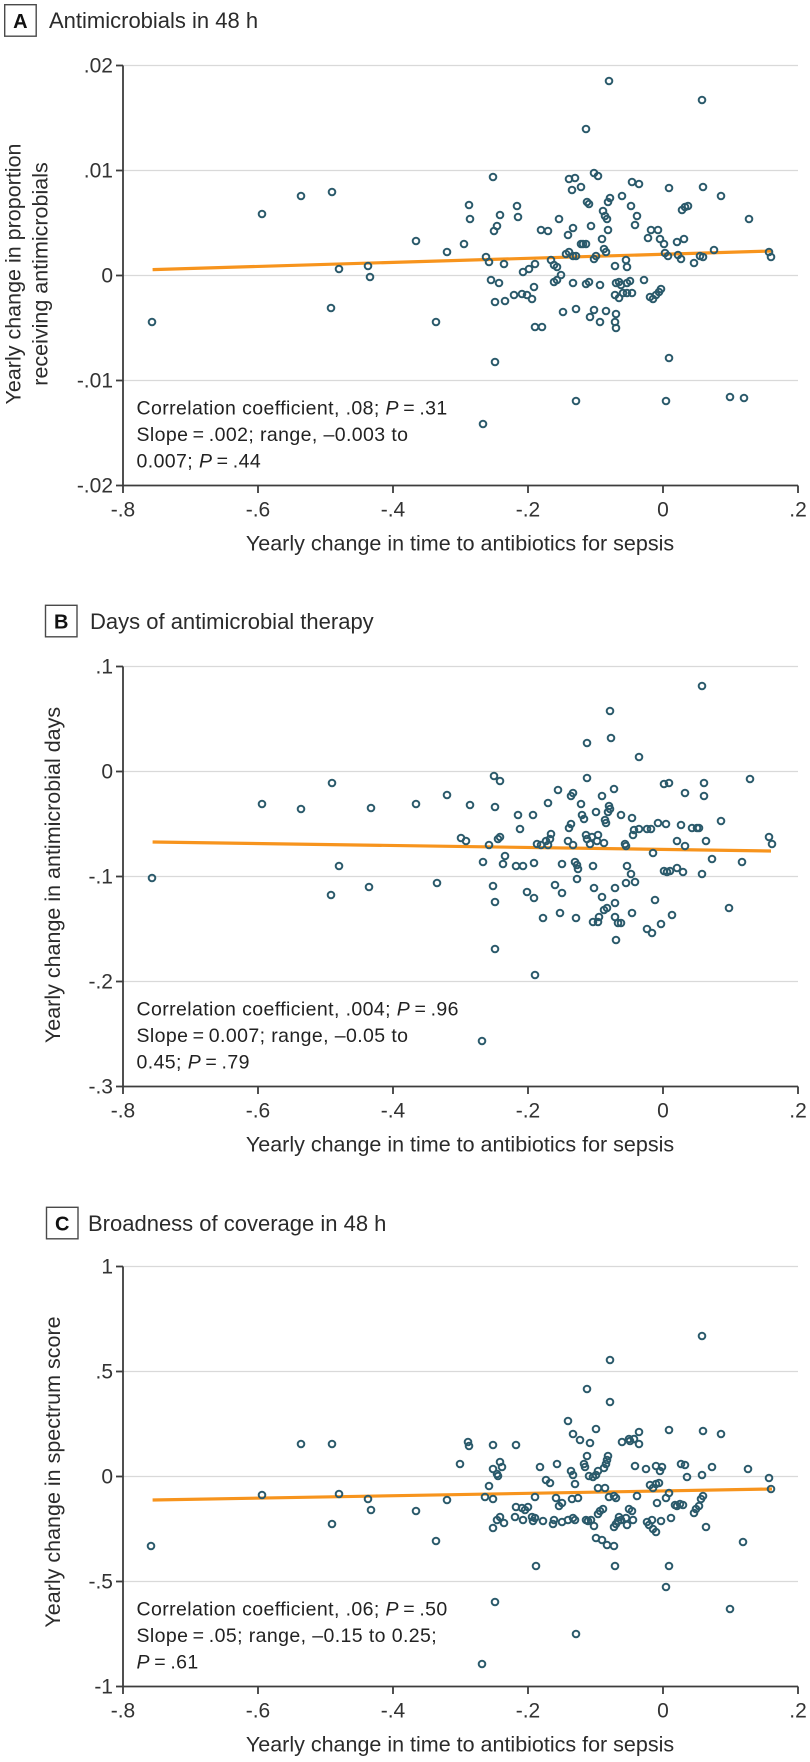  What do you see at coordinates (104, 667) in the screenshot?
I see `svg-text: .1` at bounding box center [104, 667].